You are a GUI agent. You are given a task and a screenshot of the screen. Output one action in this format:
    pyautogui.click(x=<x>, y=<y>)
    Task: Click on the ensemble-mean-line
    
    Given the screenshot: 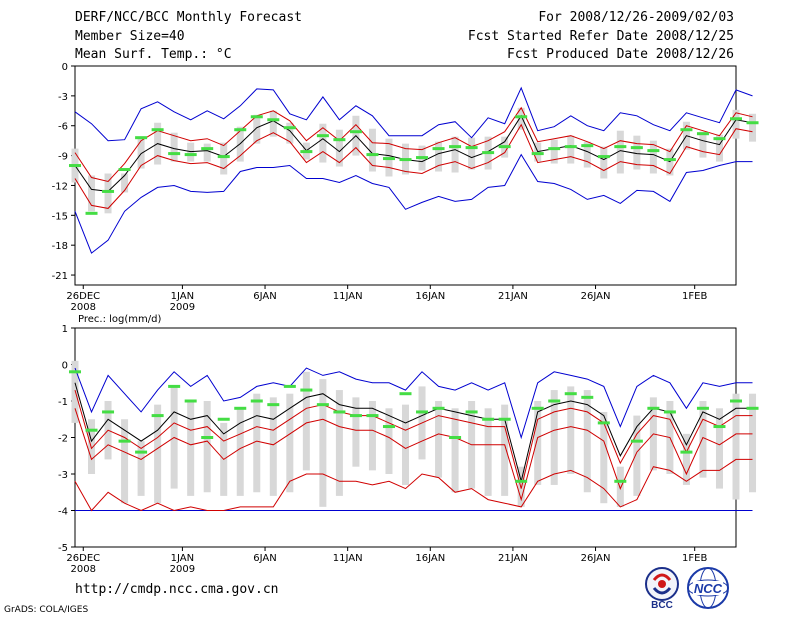 What is the action you would take?
    pyautogui.click(x=413, y=432)
    